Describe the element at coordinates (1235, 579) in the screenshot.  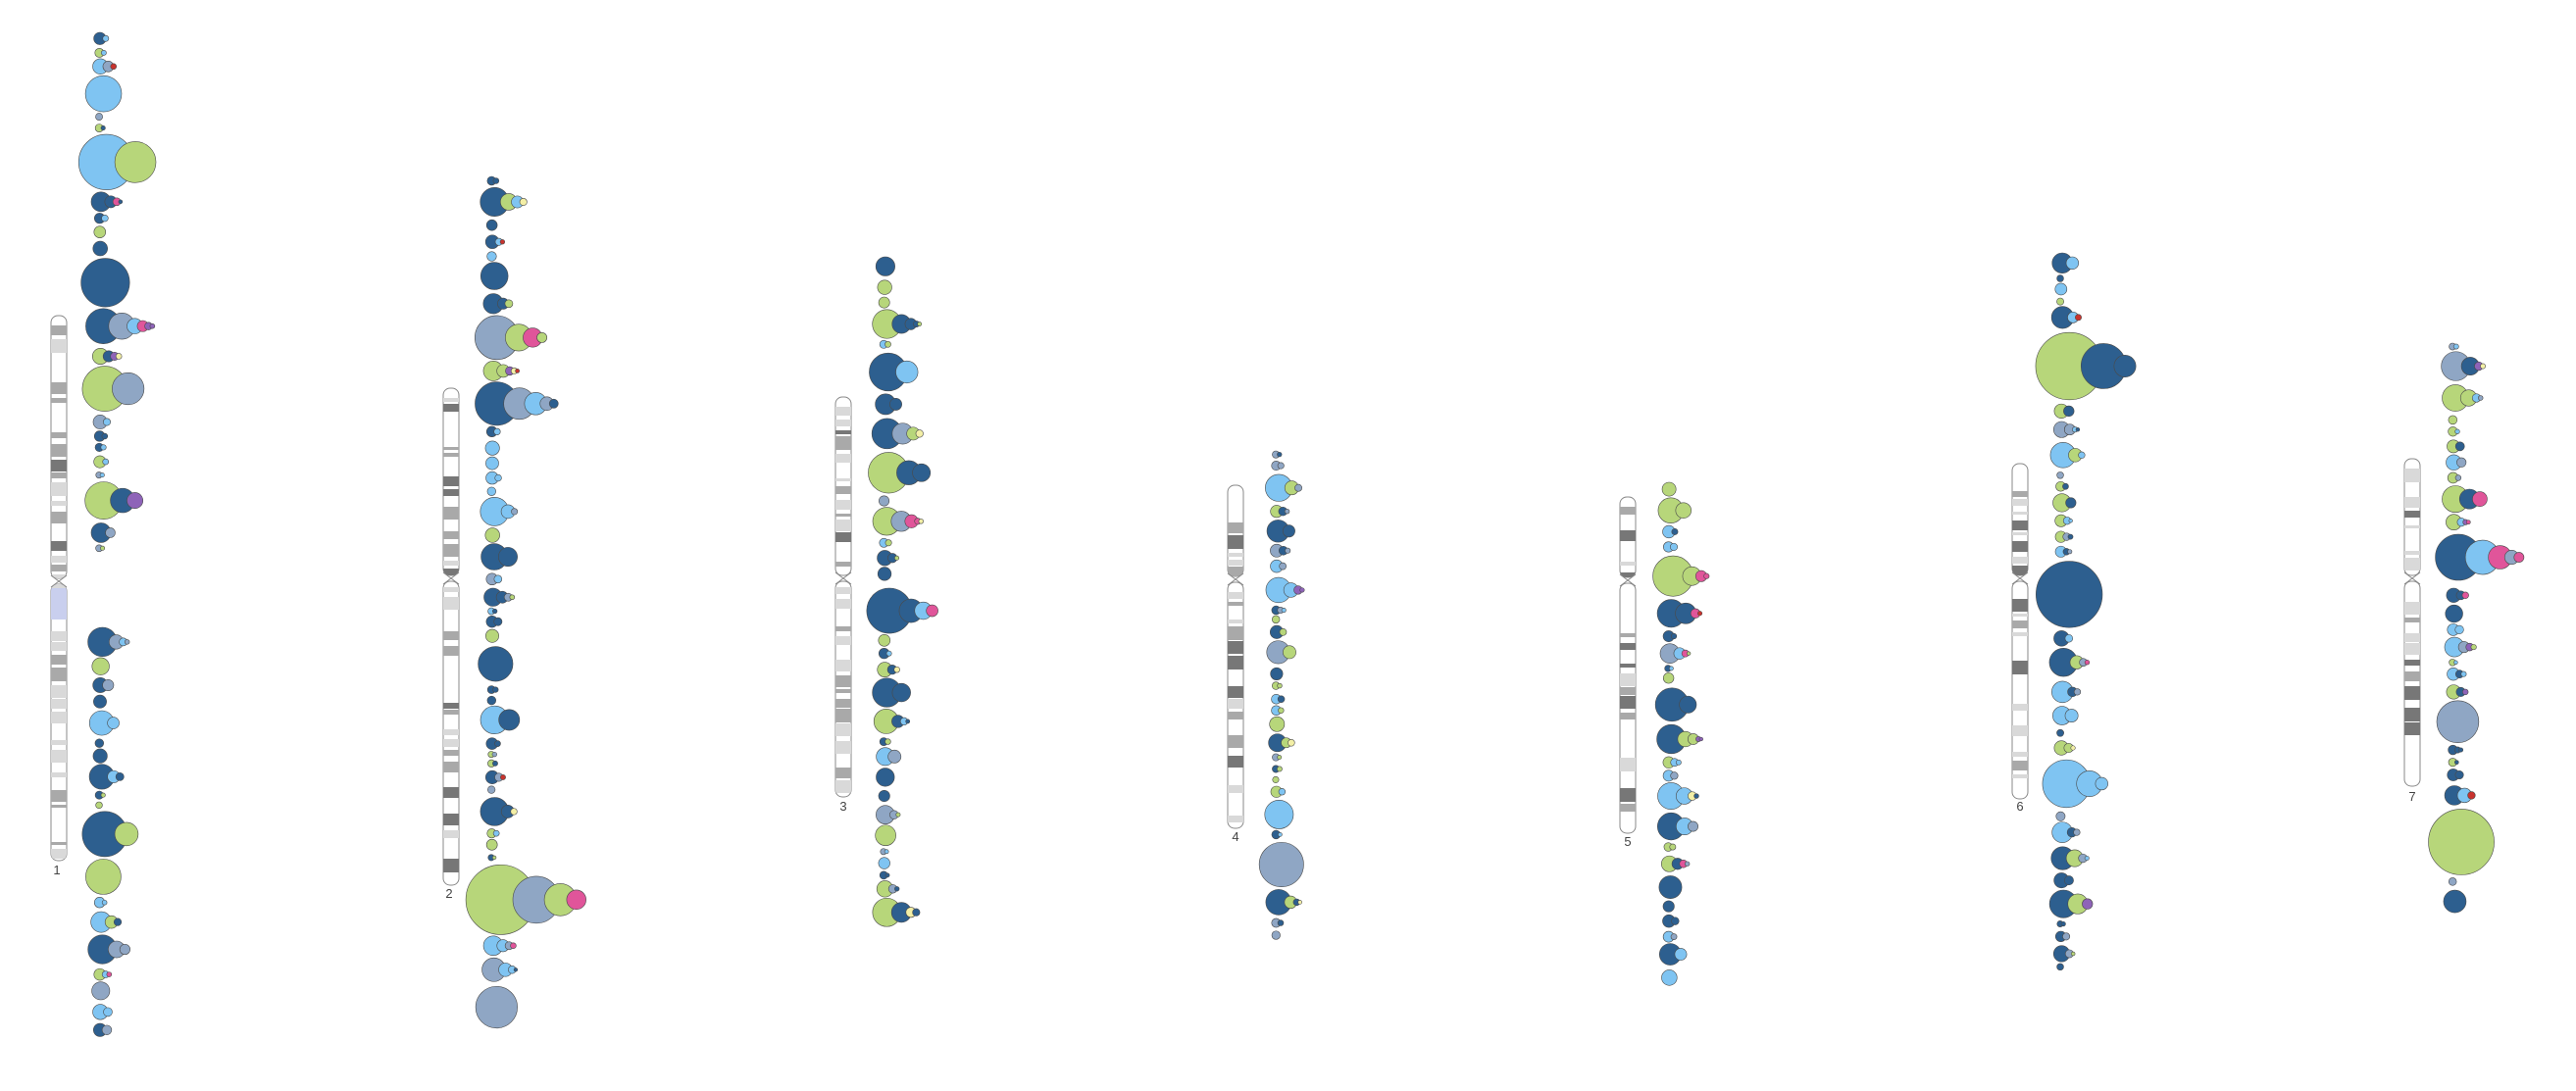
I see `centromere` at that location.